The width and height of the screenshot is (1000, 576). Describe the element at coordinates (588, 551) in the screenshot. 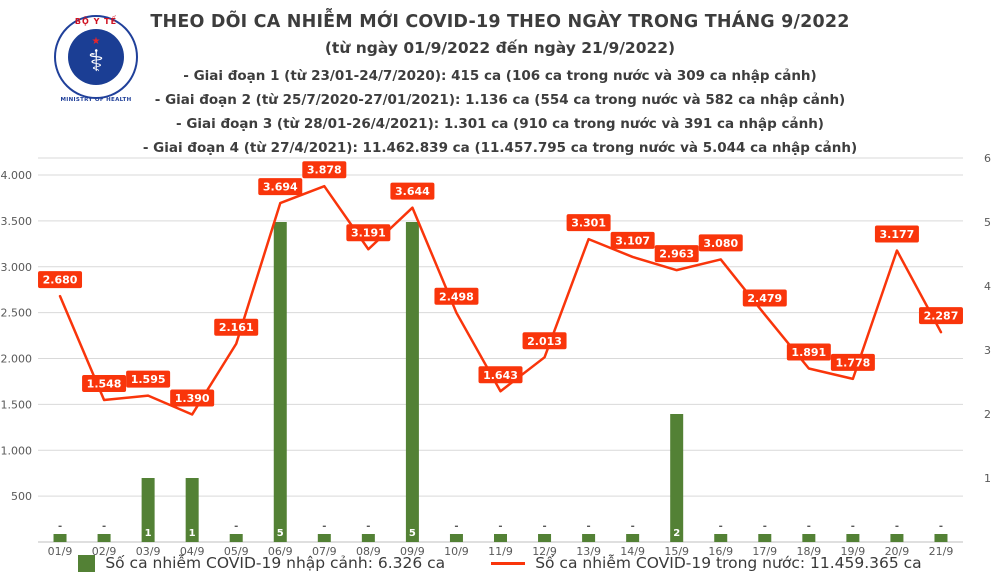

I see `x-axis-tick-label: 13/9` at that location.